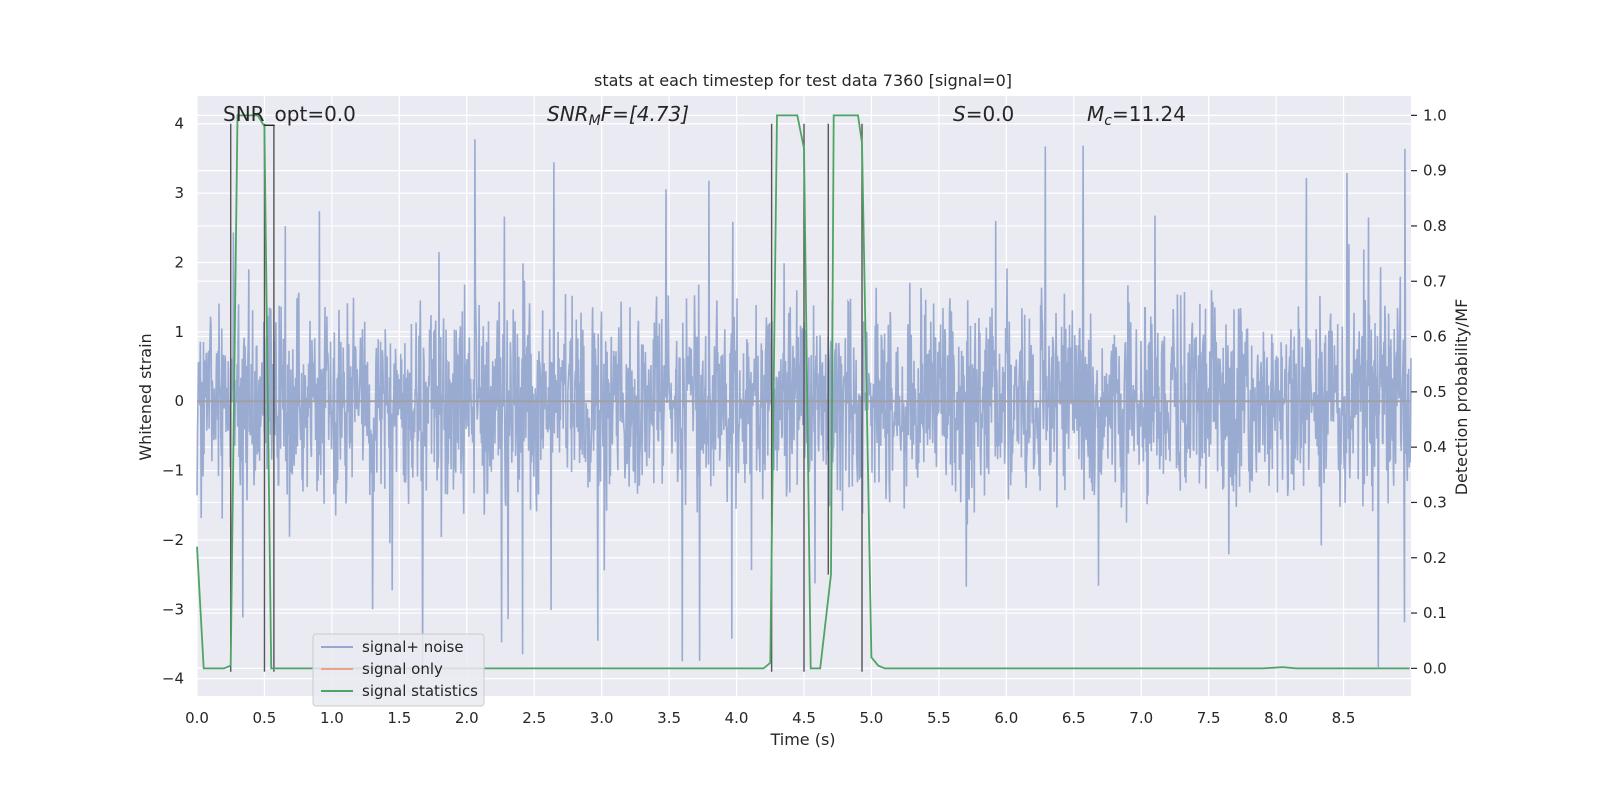  Describe the element at coordinates (872, 718) in the screenshot. I see `x-tick-label-10: 5.0` at that location.